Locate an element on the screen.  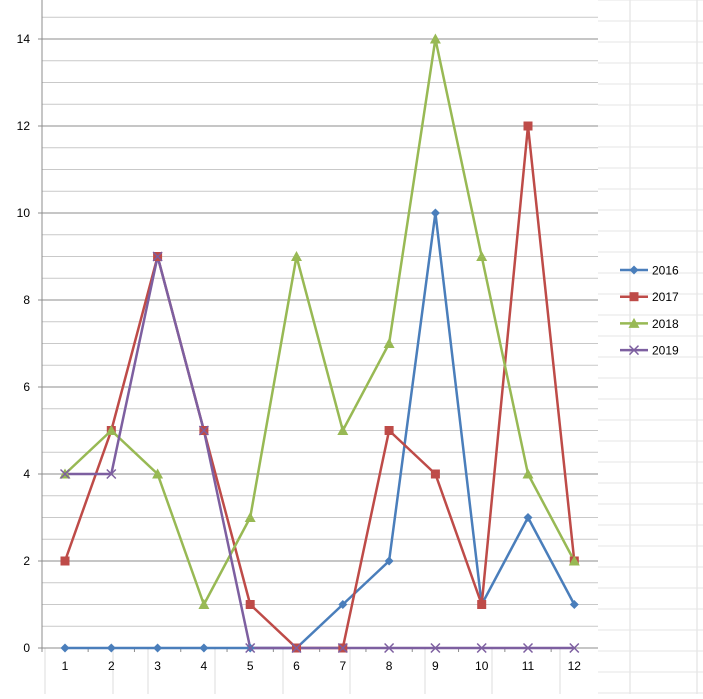
y-axis-ticks: 0 2 4 6 8 10 12 14 is located at coordinates (29, 343).